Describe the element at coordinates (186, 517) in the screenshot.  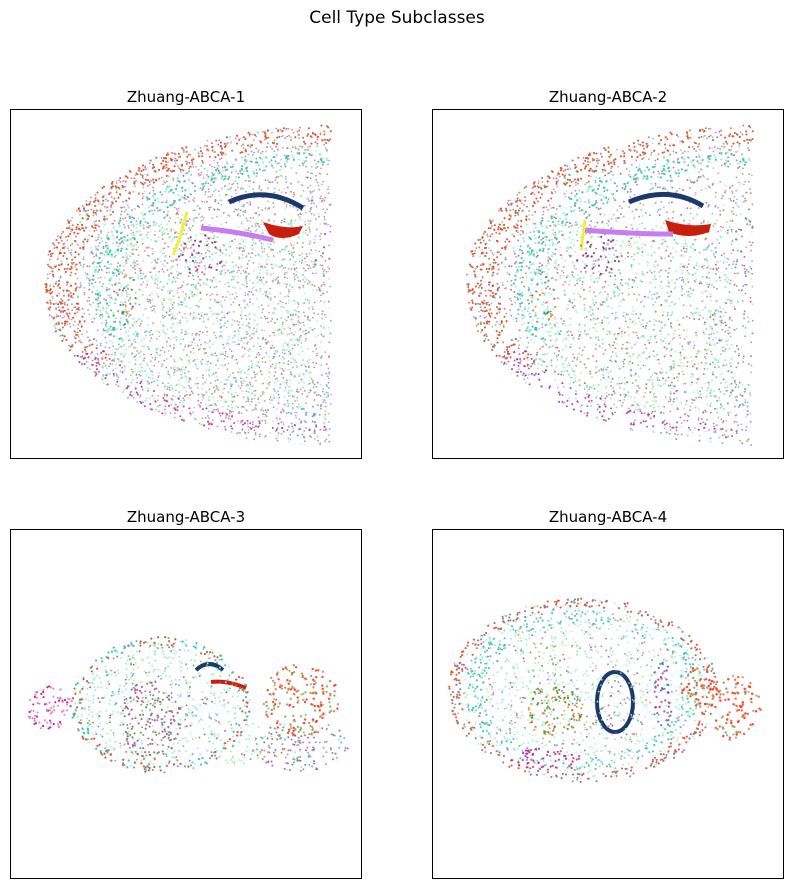
I see `panel-title-3: Zhuang-ABCA-3` at that location.